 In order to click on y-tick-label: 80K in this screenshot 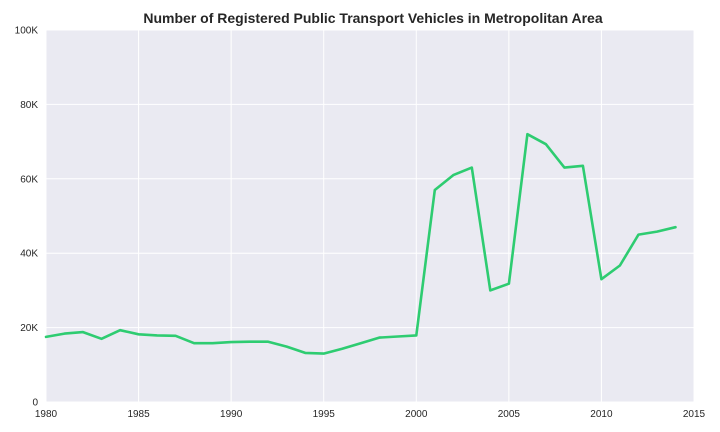, I will do `click(29, 105)`.